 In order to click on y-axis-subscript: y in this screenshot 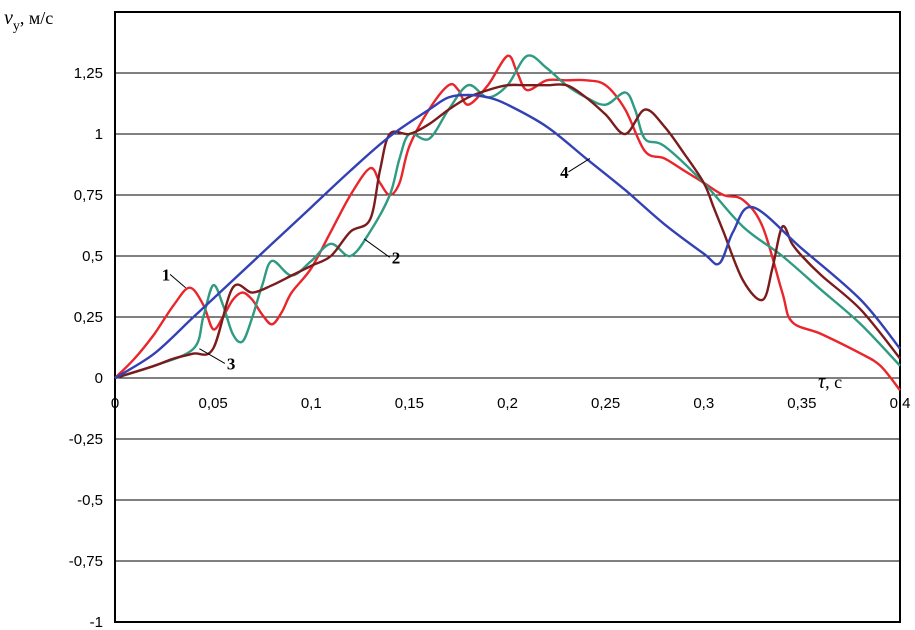, I will do `click(16, 26)`.